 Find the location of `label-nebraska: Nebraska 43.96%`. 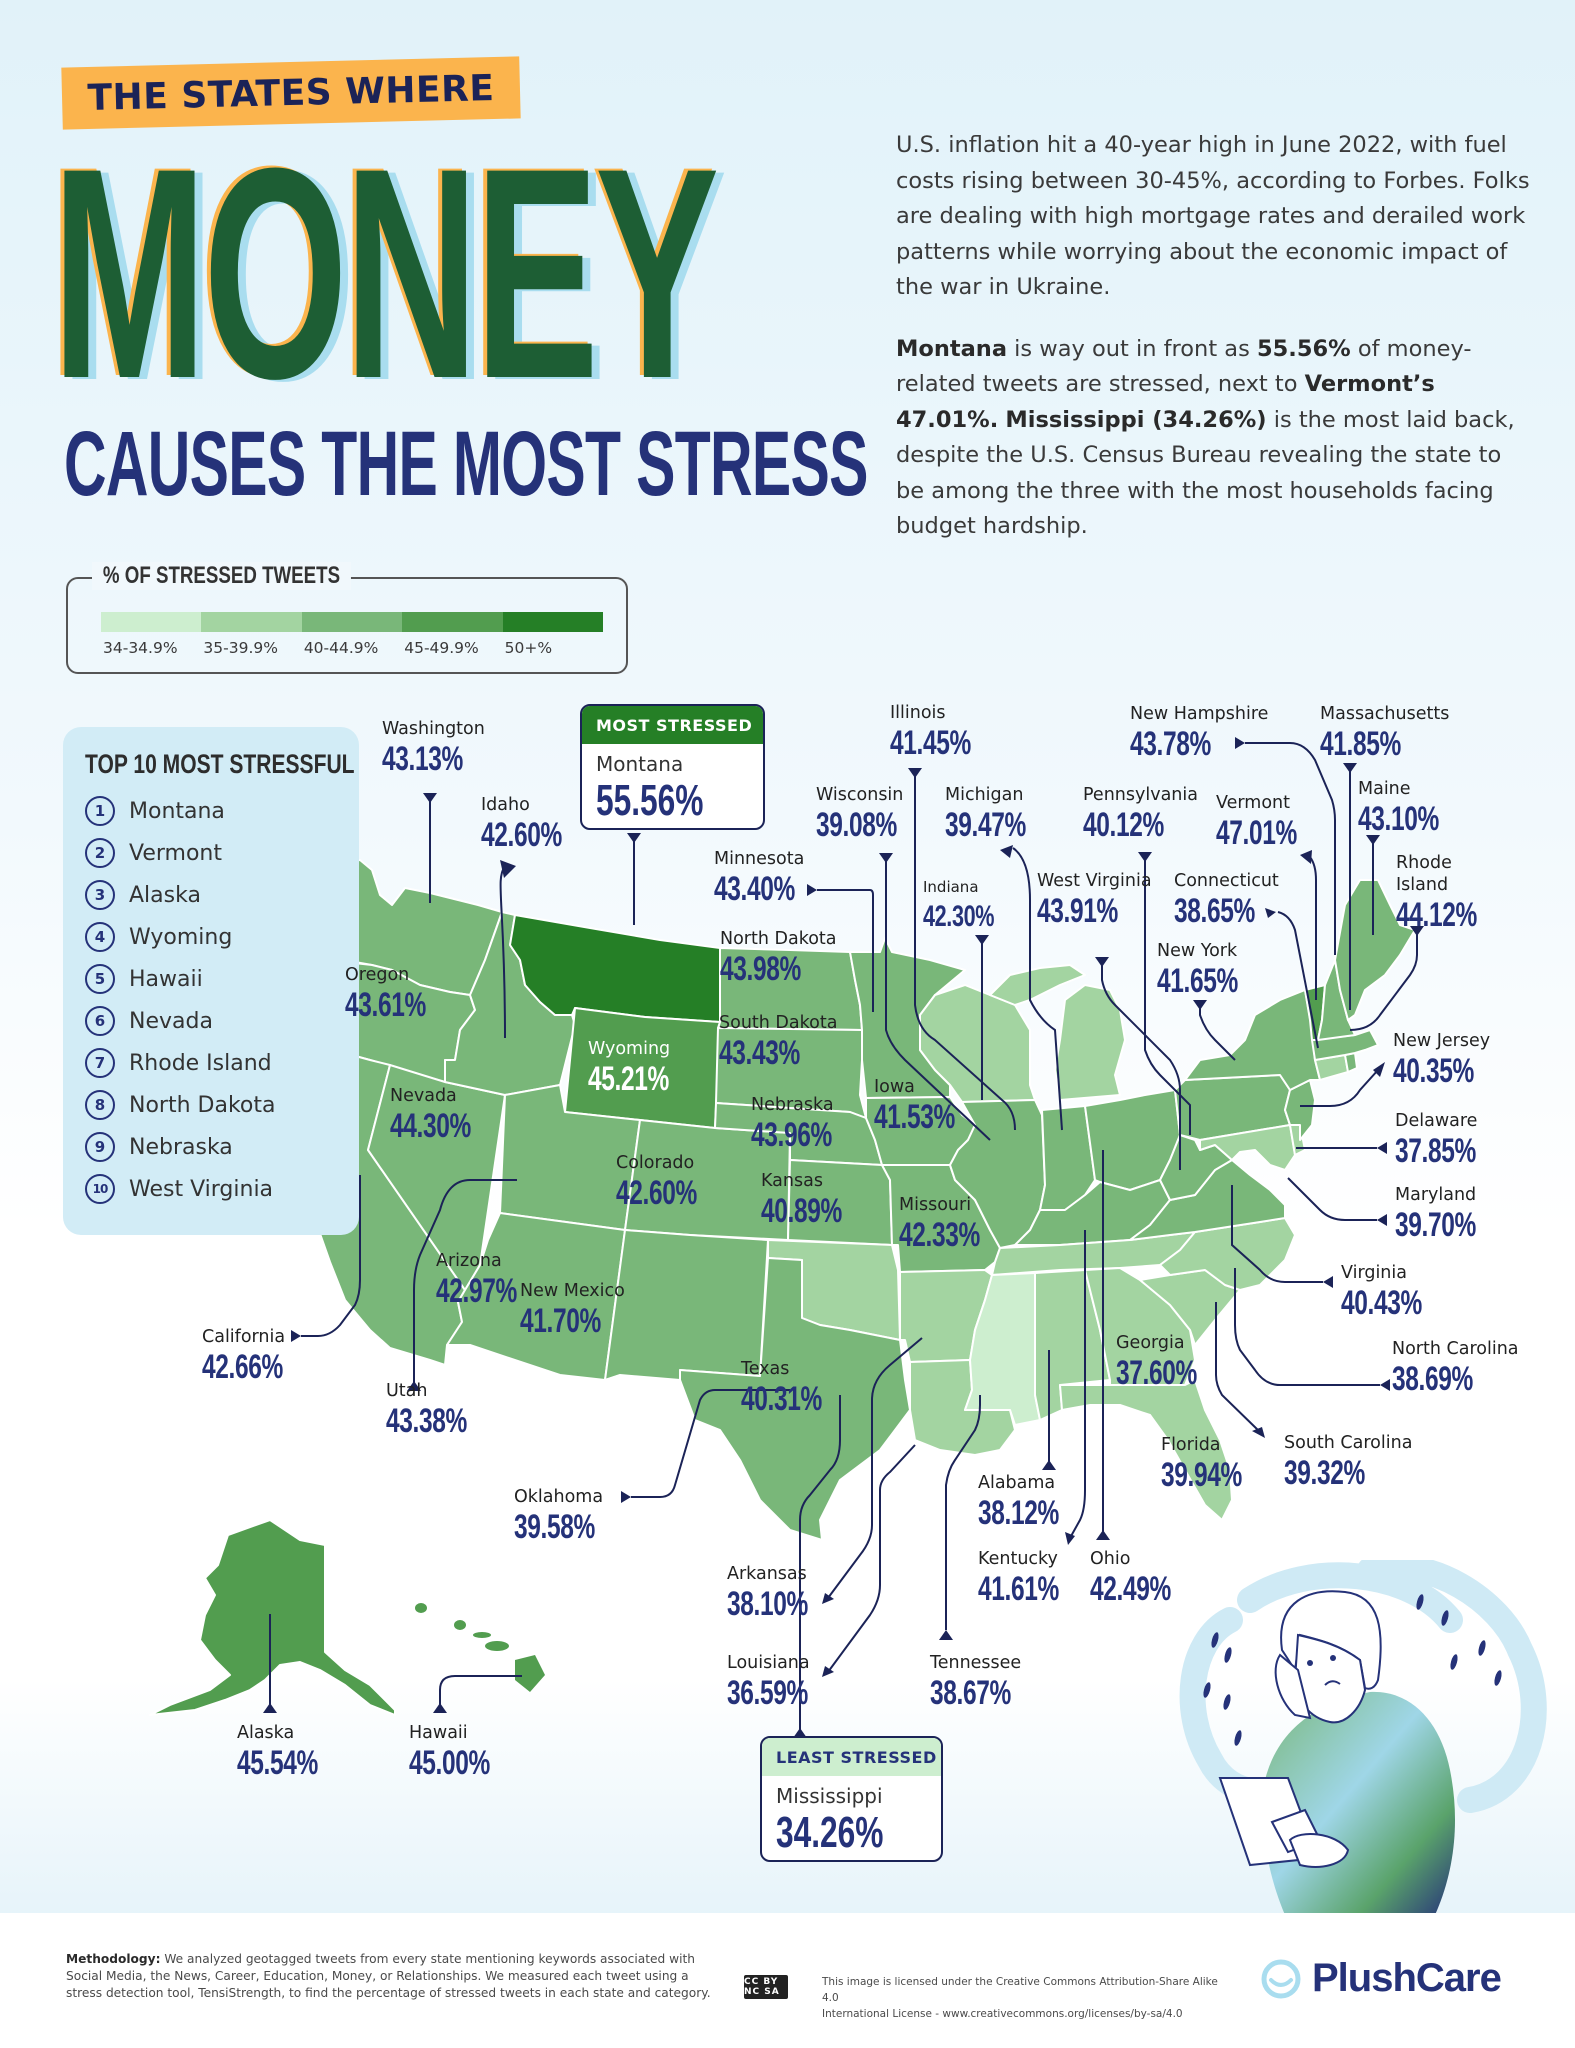

label-nebraska: Nebraska 43.96% is located at coordinates (807, 1124).